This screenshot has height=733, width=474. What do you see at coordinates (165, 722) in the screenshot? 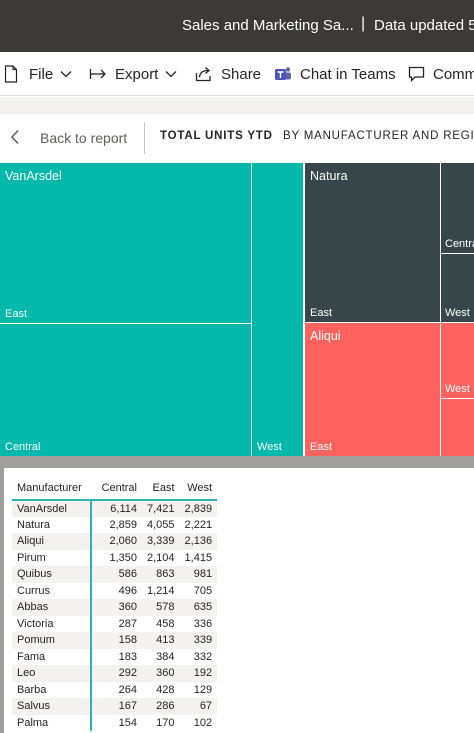
I see `value-cell: 170` at bounding box center [165, 722].